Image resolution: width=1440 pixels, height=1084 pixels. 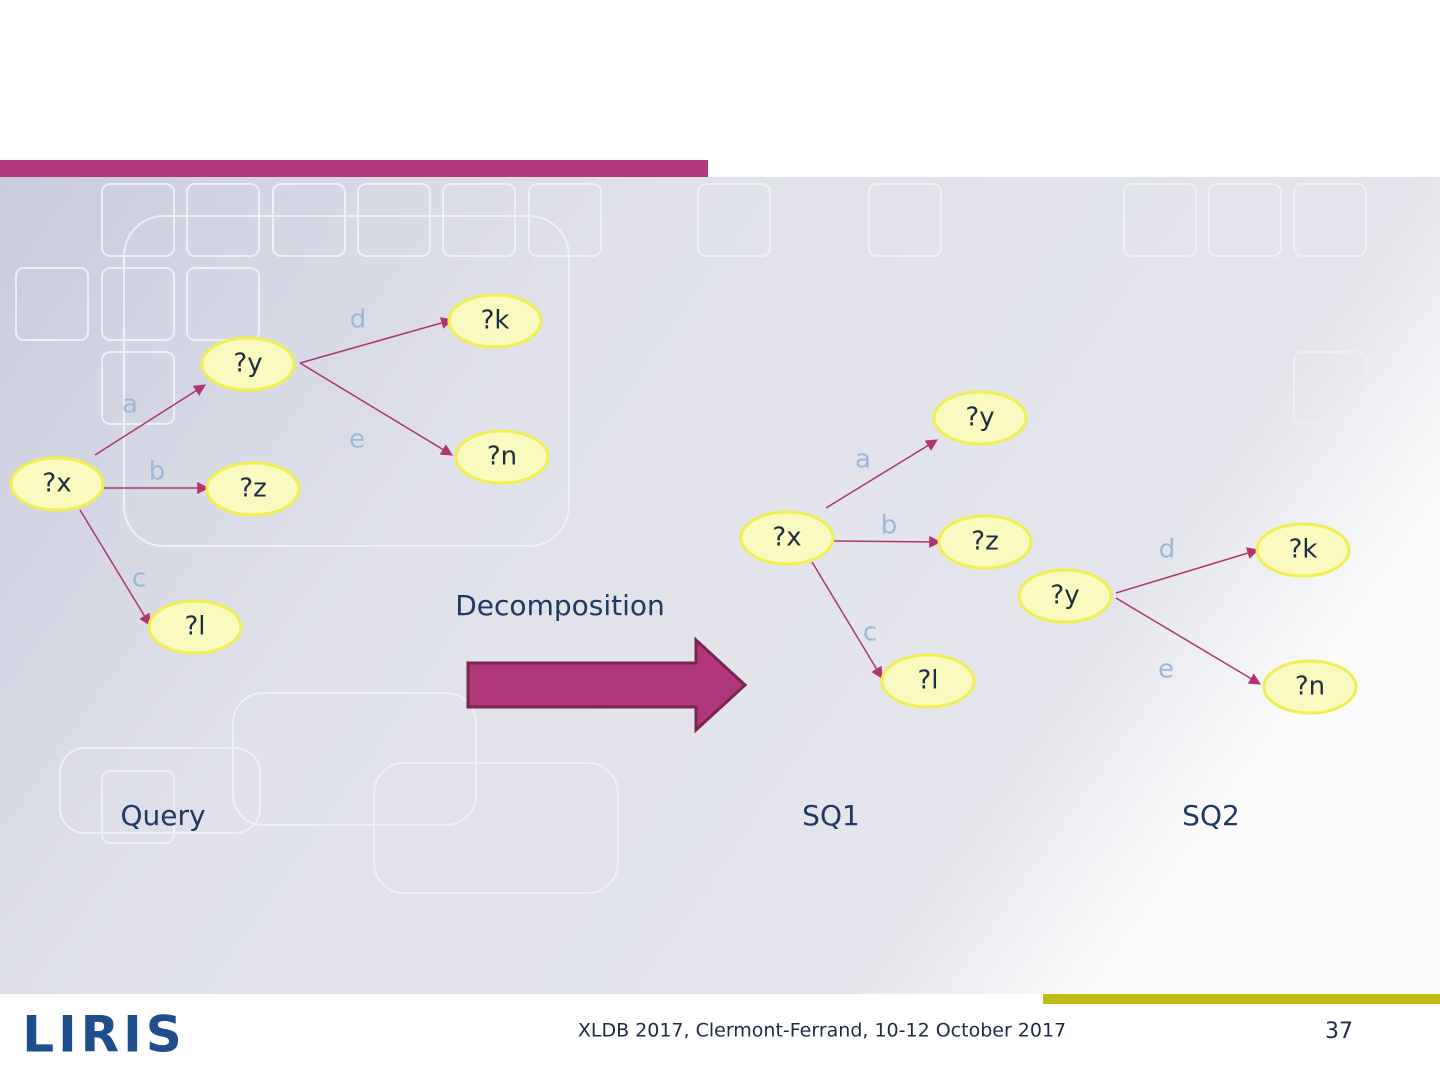 I want to click on page-number: 37, so click(x=1339, y=1031).